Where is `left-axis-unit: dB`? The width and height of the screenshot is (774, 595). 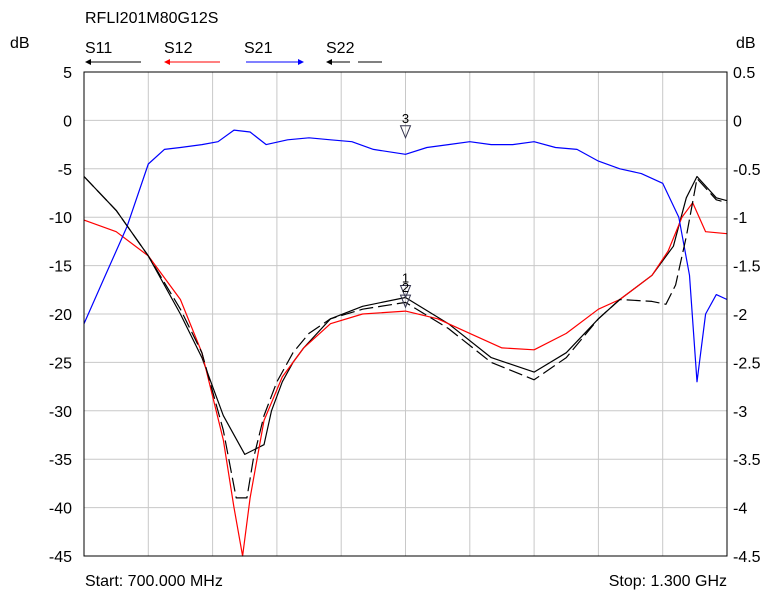 left-axis-unit: dB is located at coordinates (20, 43).